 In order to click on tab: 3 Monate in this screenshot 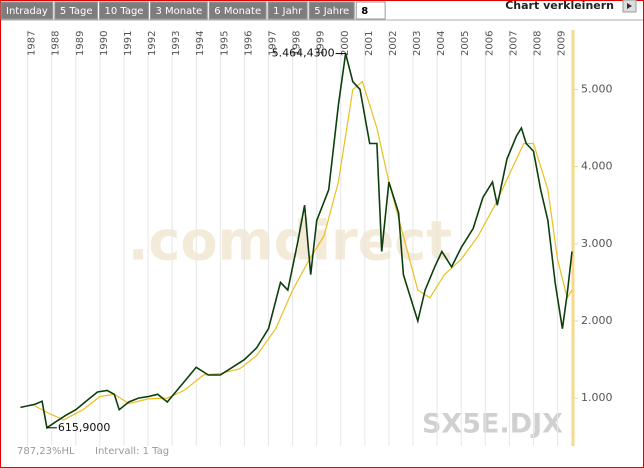, I will do `click(178, 10)`.